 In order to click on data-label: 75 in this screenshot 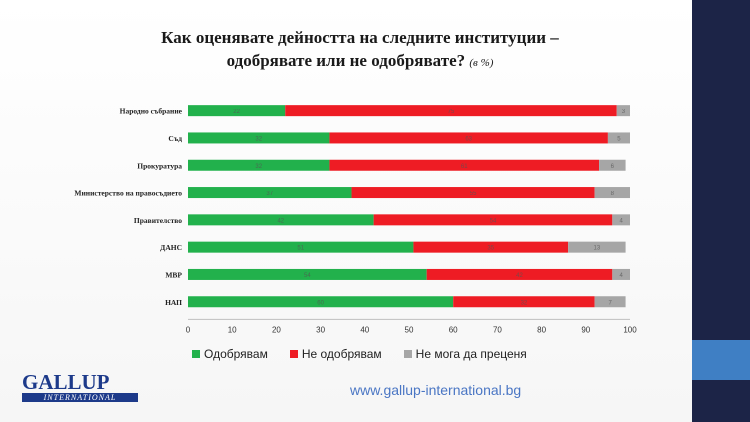, I will do `click(451, 112)`.